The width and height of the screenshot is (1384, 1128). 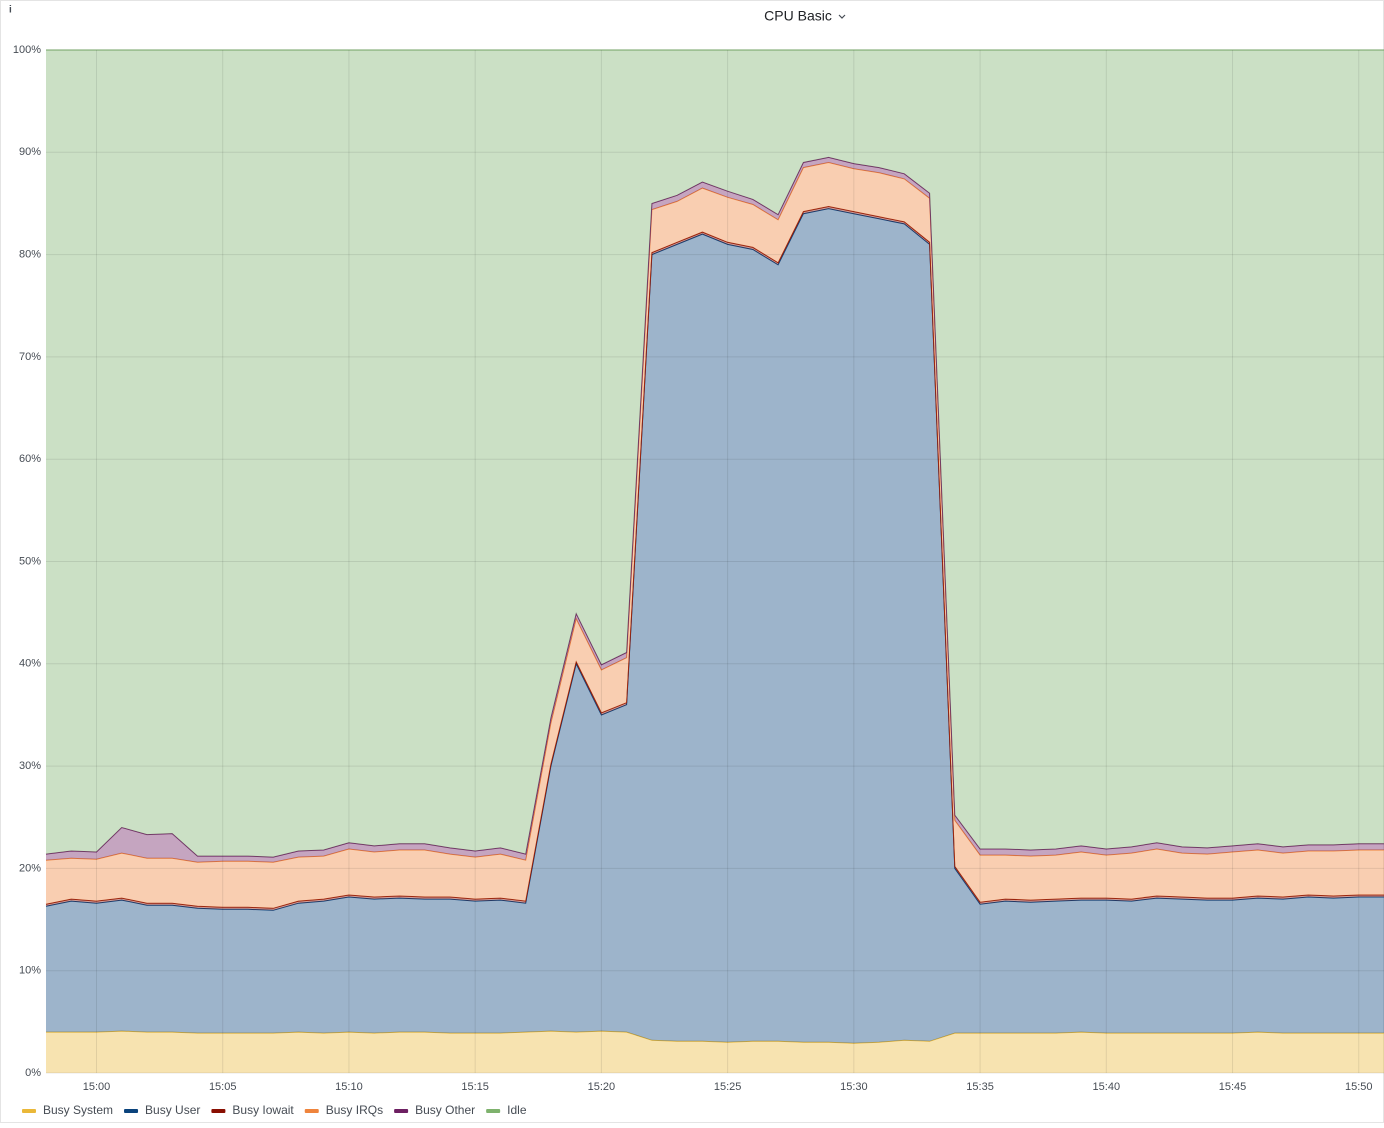 I want to click on info-icon: i, so click(x=10, y=10).